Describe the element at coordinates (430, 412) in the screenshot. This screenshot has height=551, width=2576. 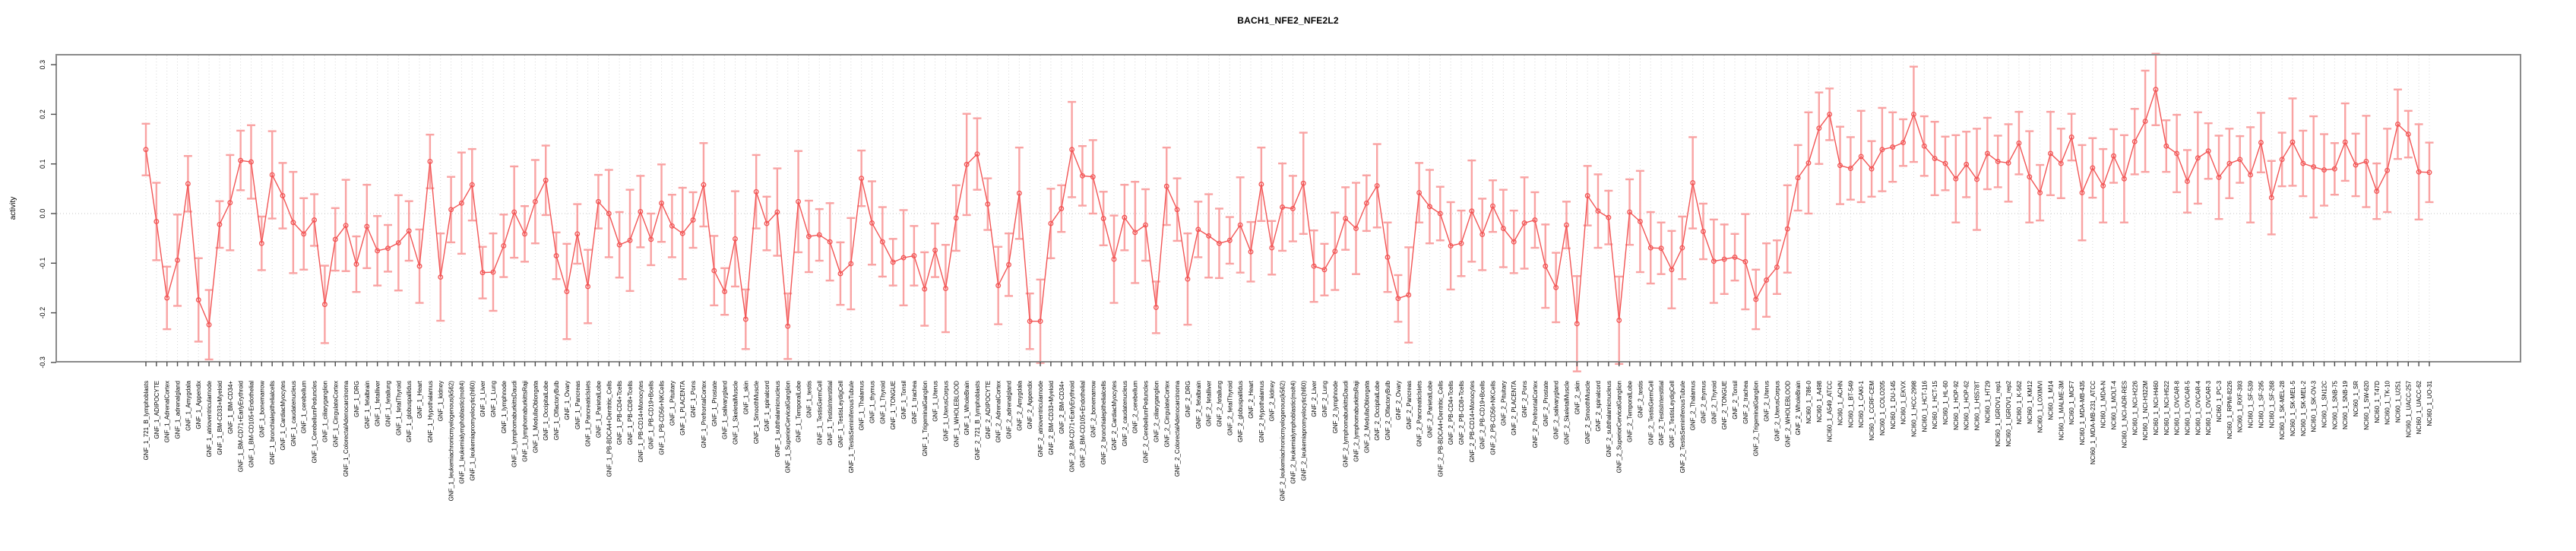
I see `x-tick-label: GNF_1_Hypothalamus` at that location.